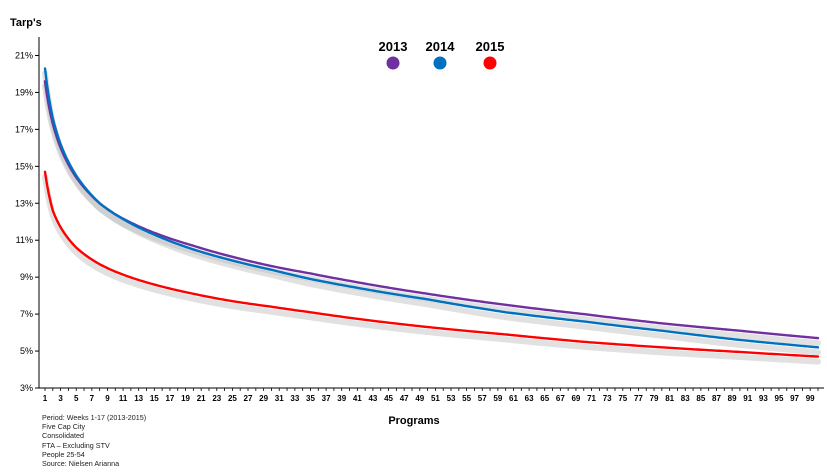 The image size is (827, 472). I want to click on x-tick-label: 49, so click(419, 398).